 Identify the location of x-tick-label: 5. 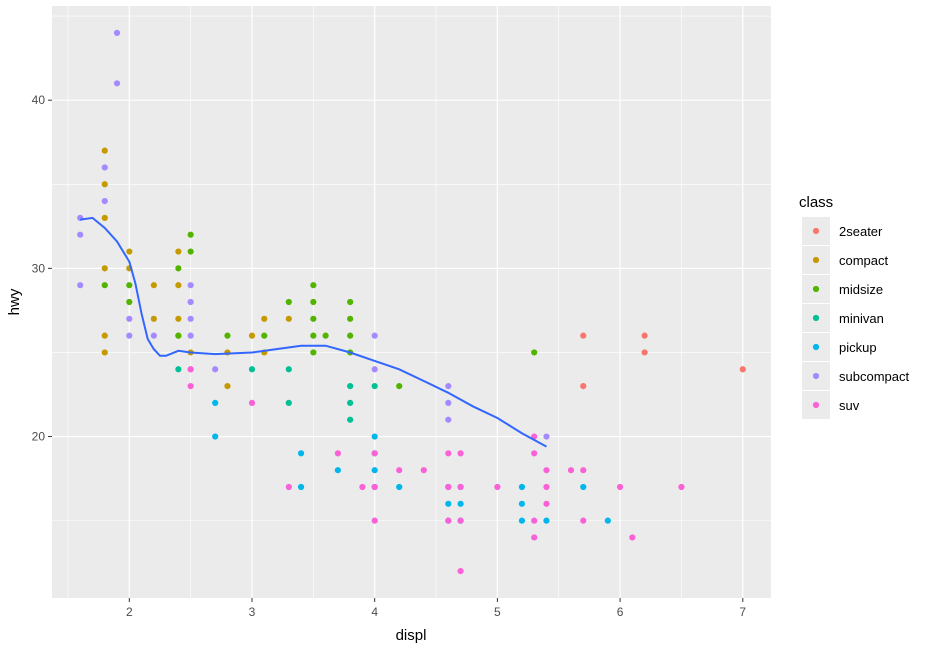
(497, 612).